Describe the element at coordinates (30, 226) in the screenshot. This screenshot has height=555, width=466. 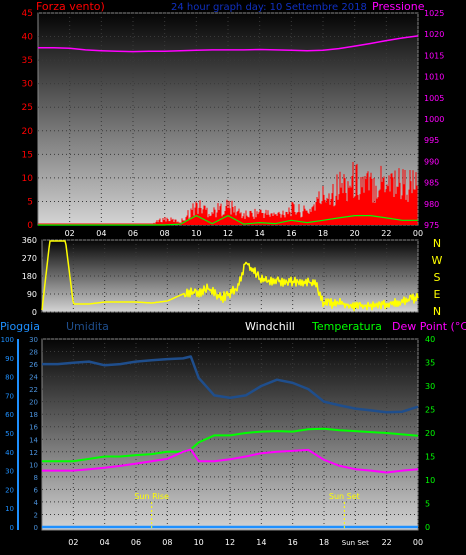
I see `panel1-left-tick: 0` at that location.